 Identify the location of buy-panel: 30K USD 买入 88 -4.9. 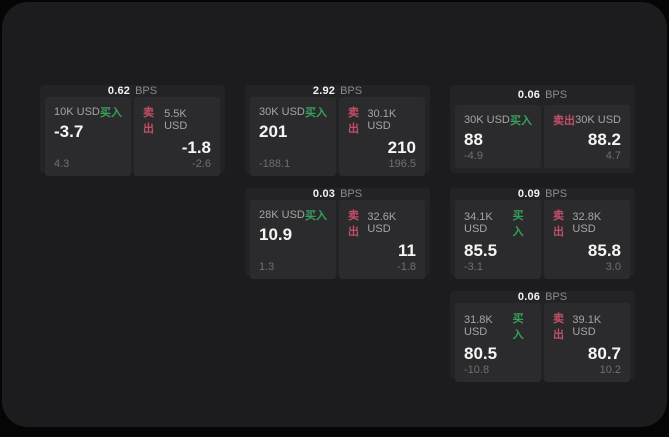
(498, 136).